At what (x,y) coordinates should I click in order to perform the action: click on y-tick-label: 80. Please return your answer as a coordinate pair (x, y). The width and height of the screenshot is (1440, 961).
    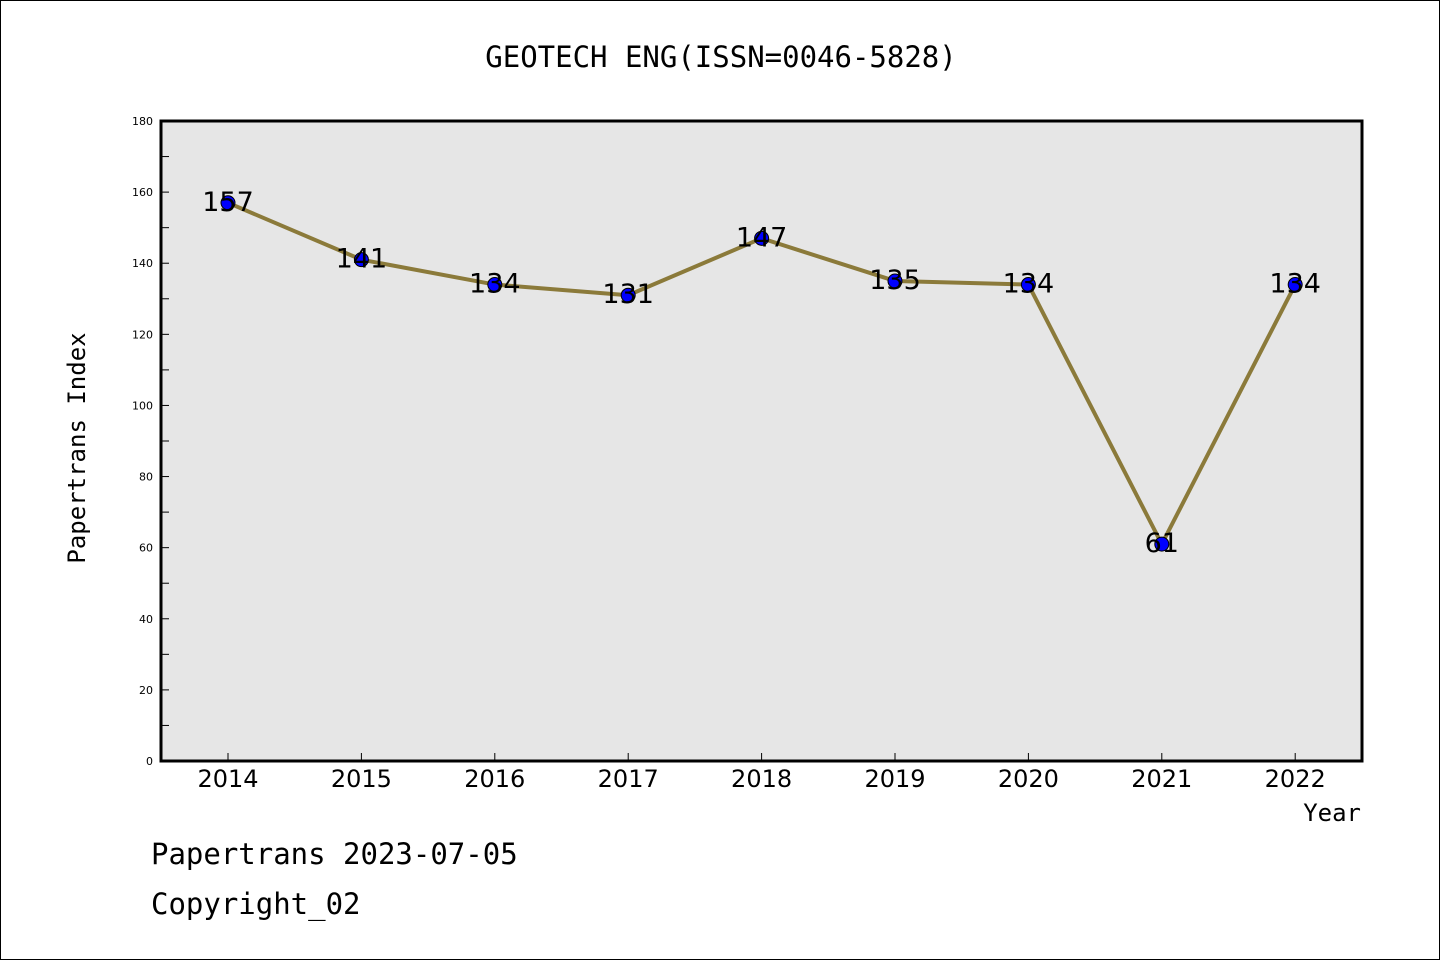
    Looking at the image, I should click on (146, 477).